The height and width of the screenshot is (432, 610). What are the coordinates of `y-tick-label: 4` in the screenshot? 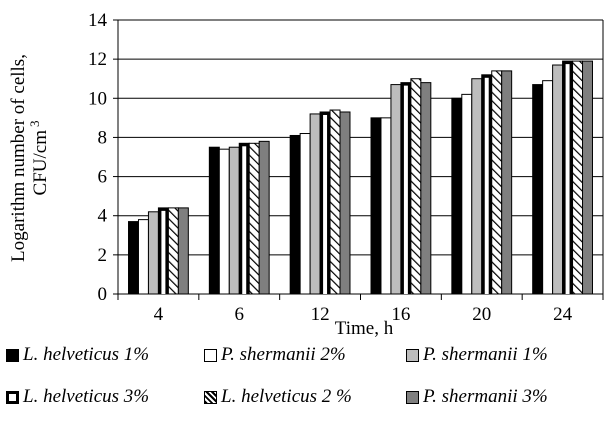 It's located at (103, 216).